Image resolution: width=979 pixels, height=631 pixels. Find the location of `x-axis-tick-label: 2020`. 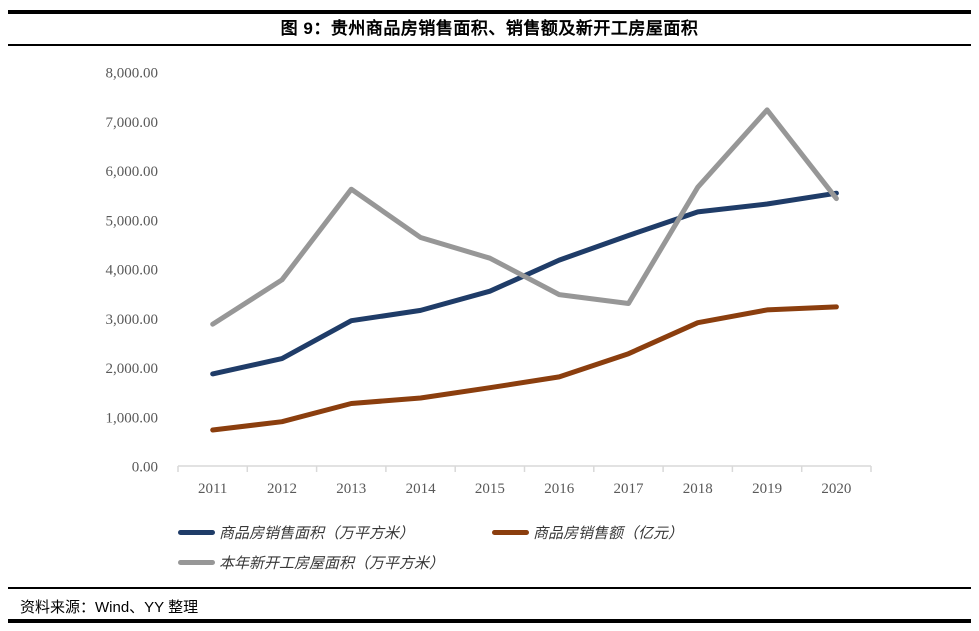

x-axis-tick-label: 2020 is located at coordinates (836, 489).